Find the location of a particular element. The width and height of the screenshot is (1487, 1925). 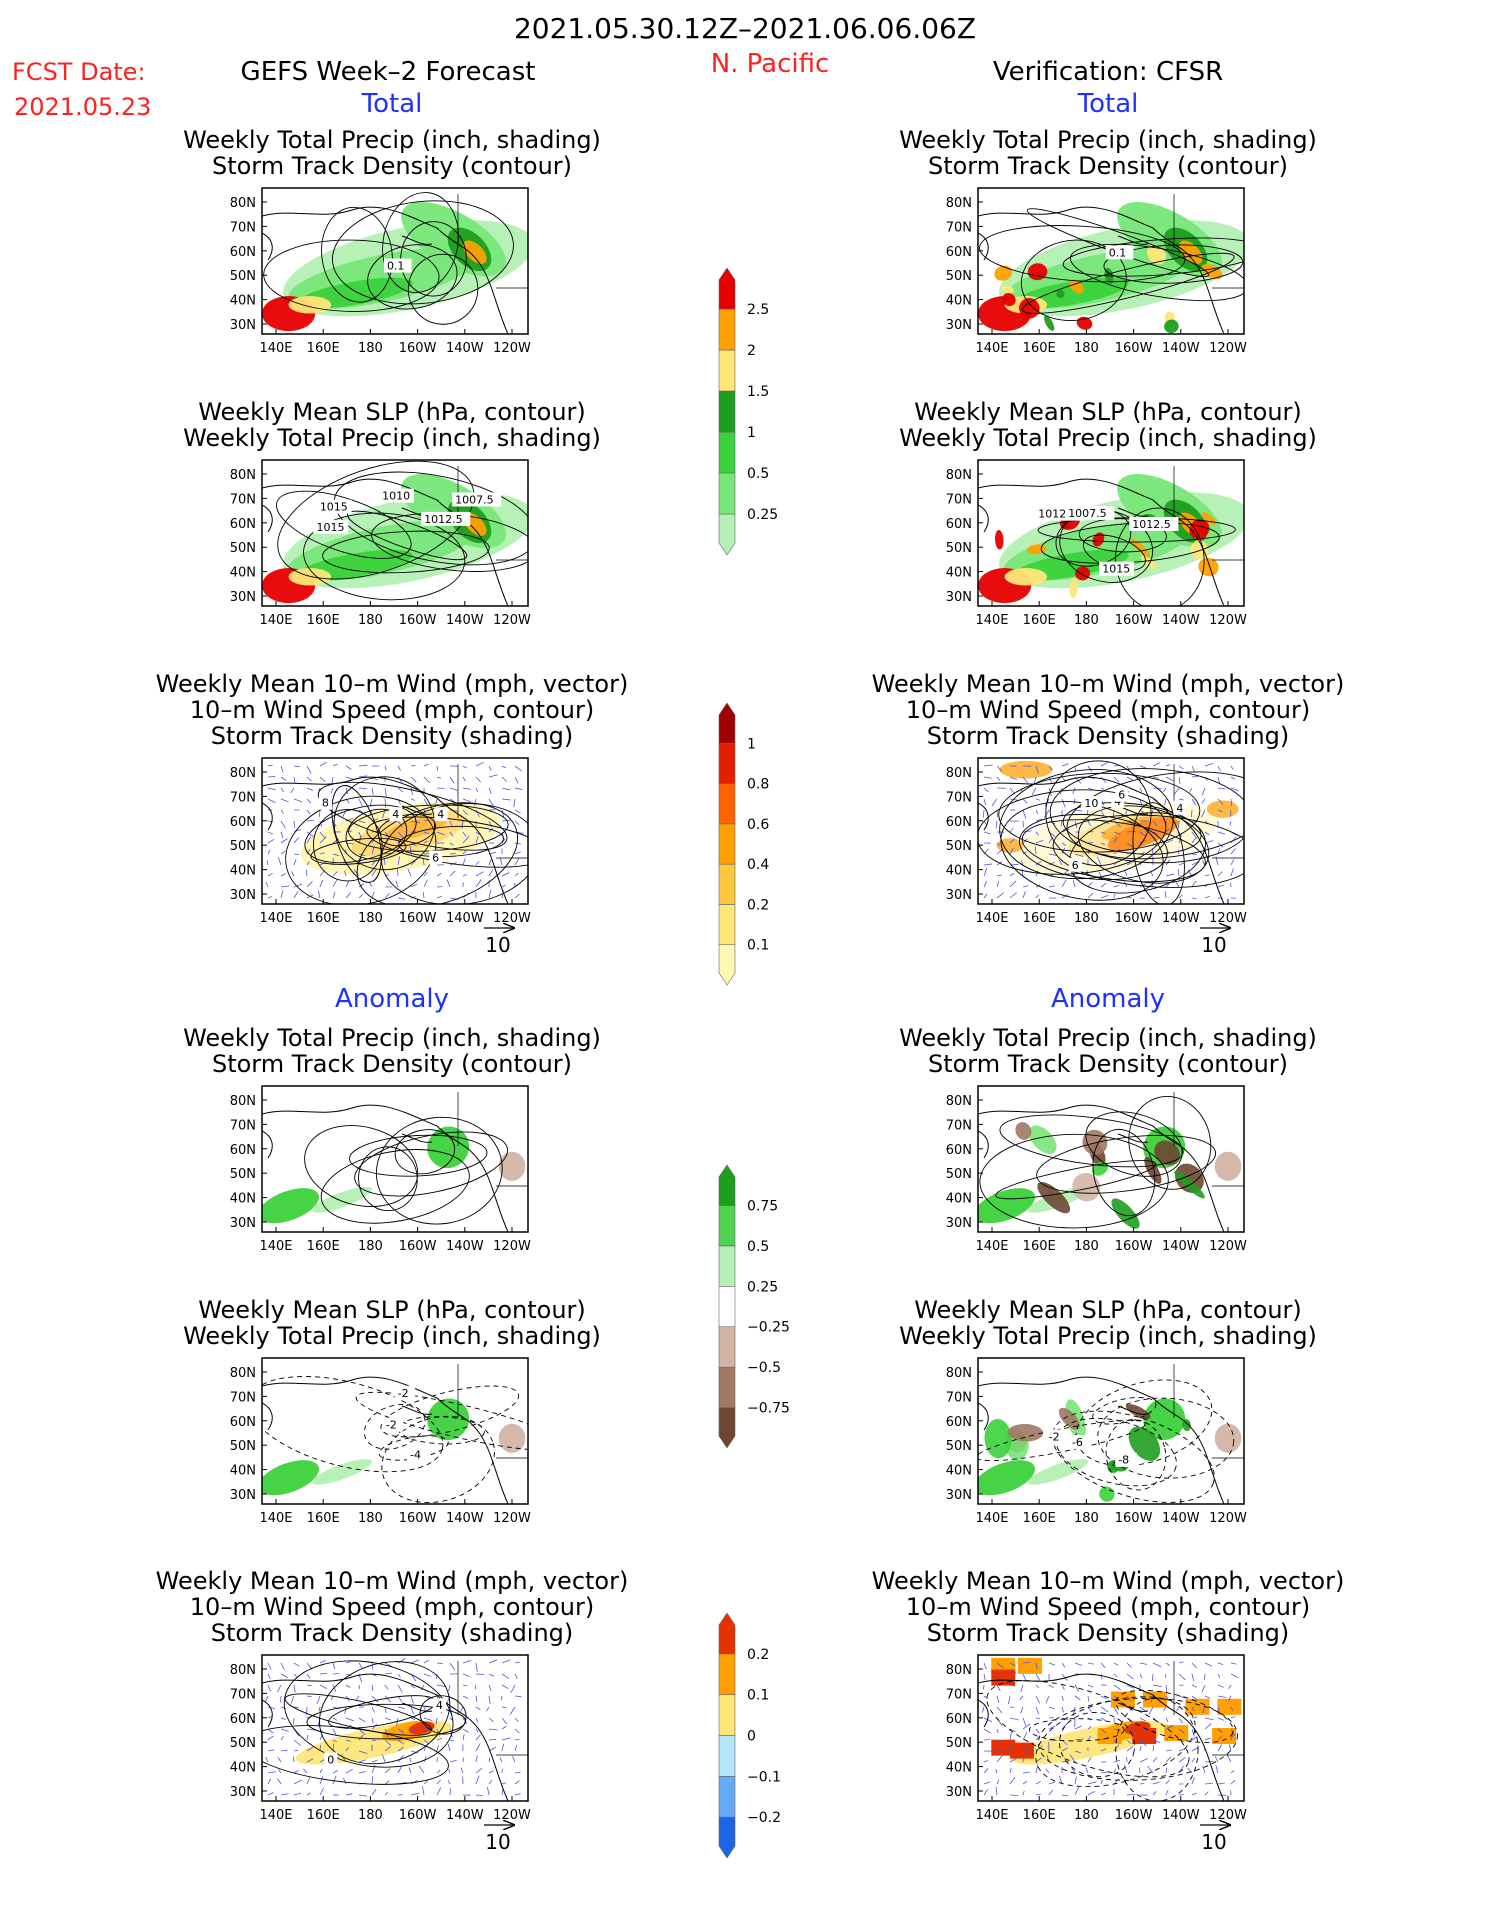

colorbar-tick-label: 0.2 is located at coordinates (758, 1655).